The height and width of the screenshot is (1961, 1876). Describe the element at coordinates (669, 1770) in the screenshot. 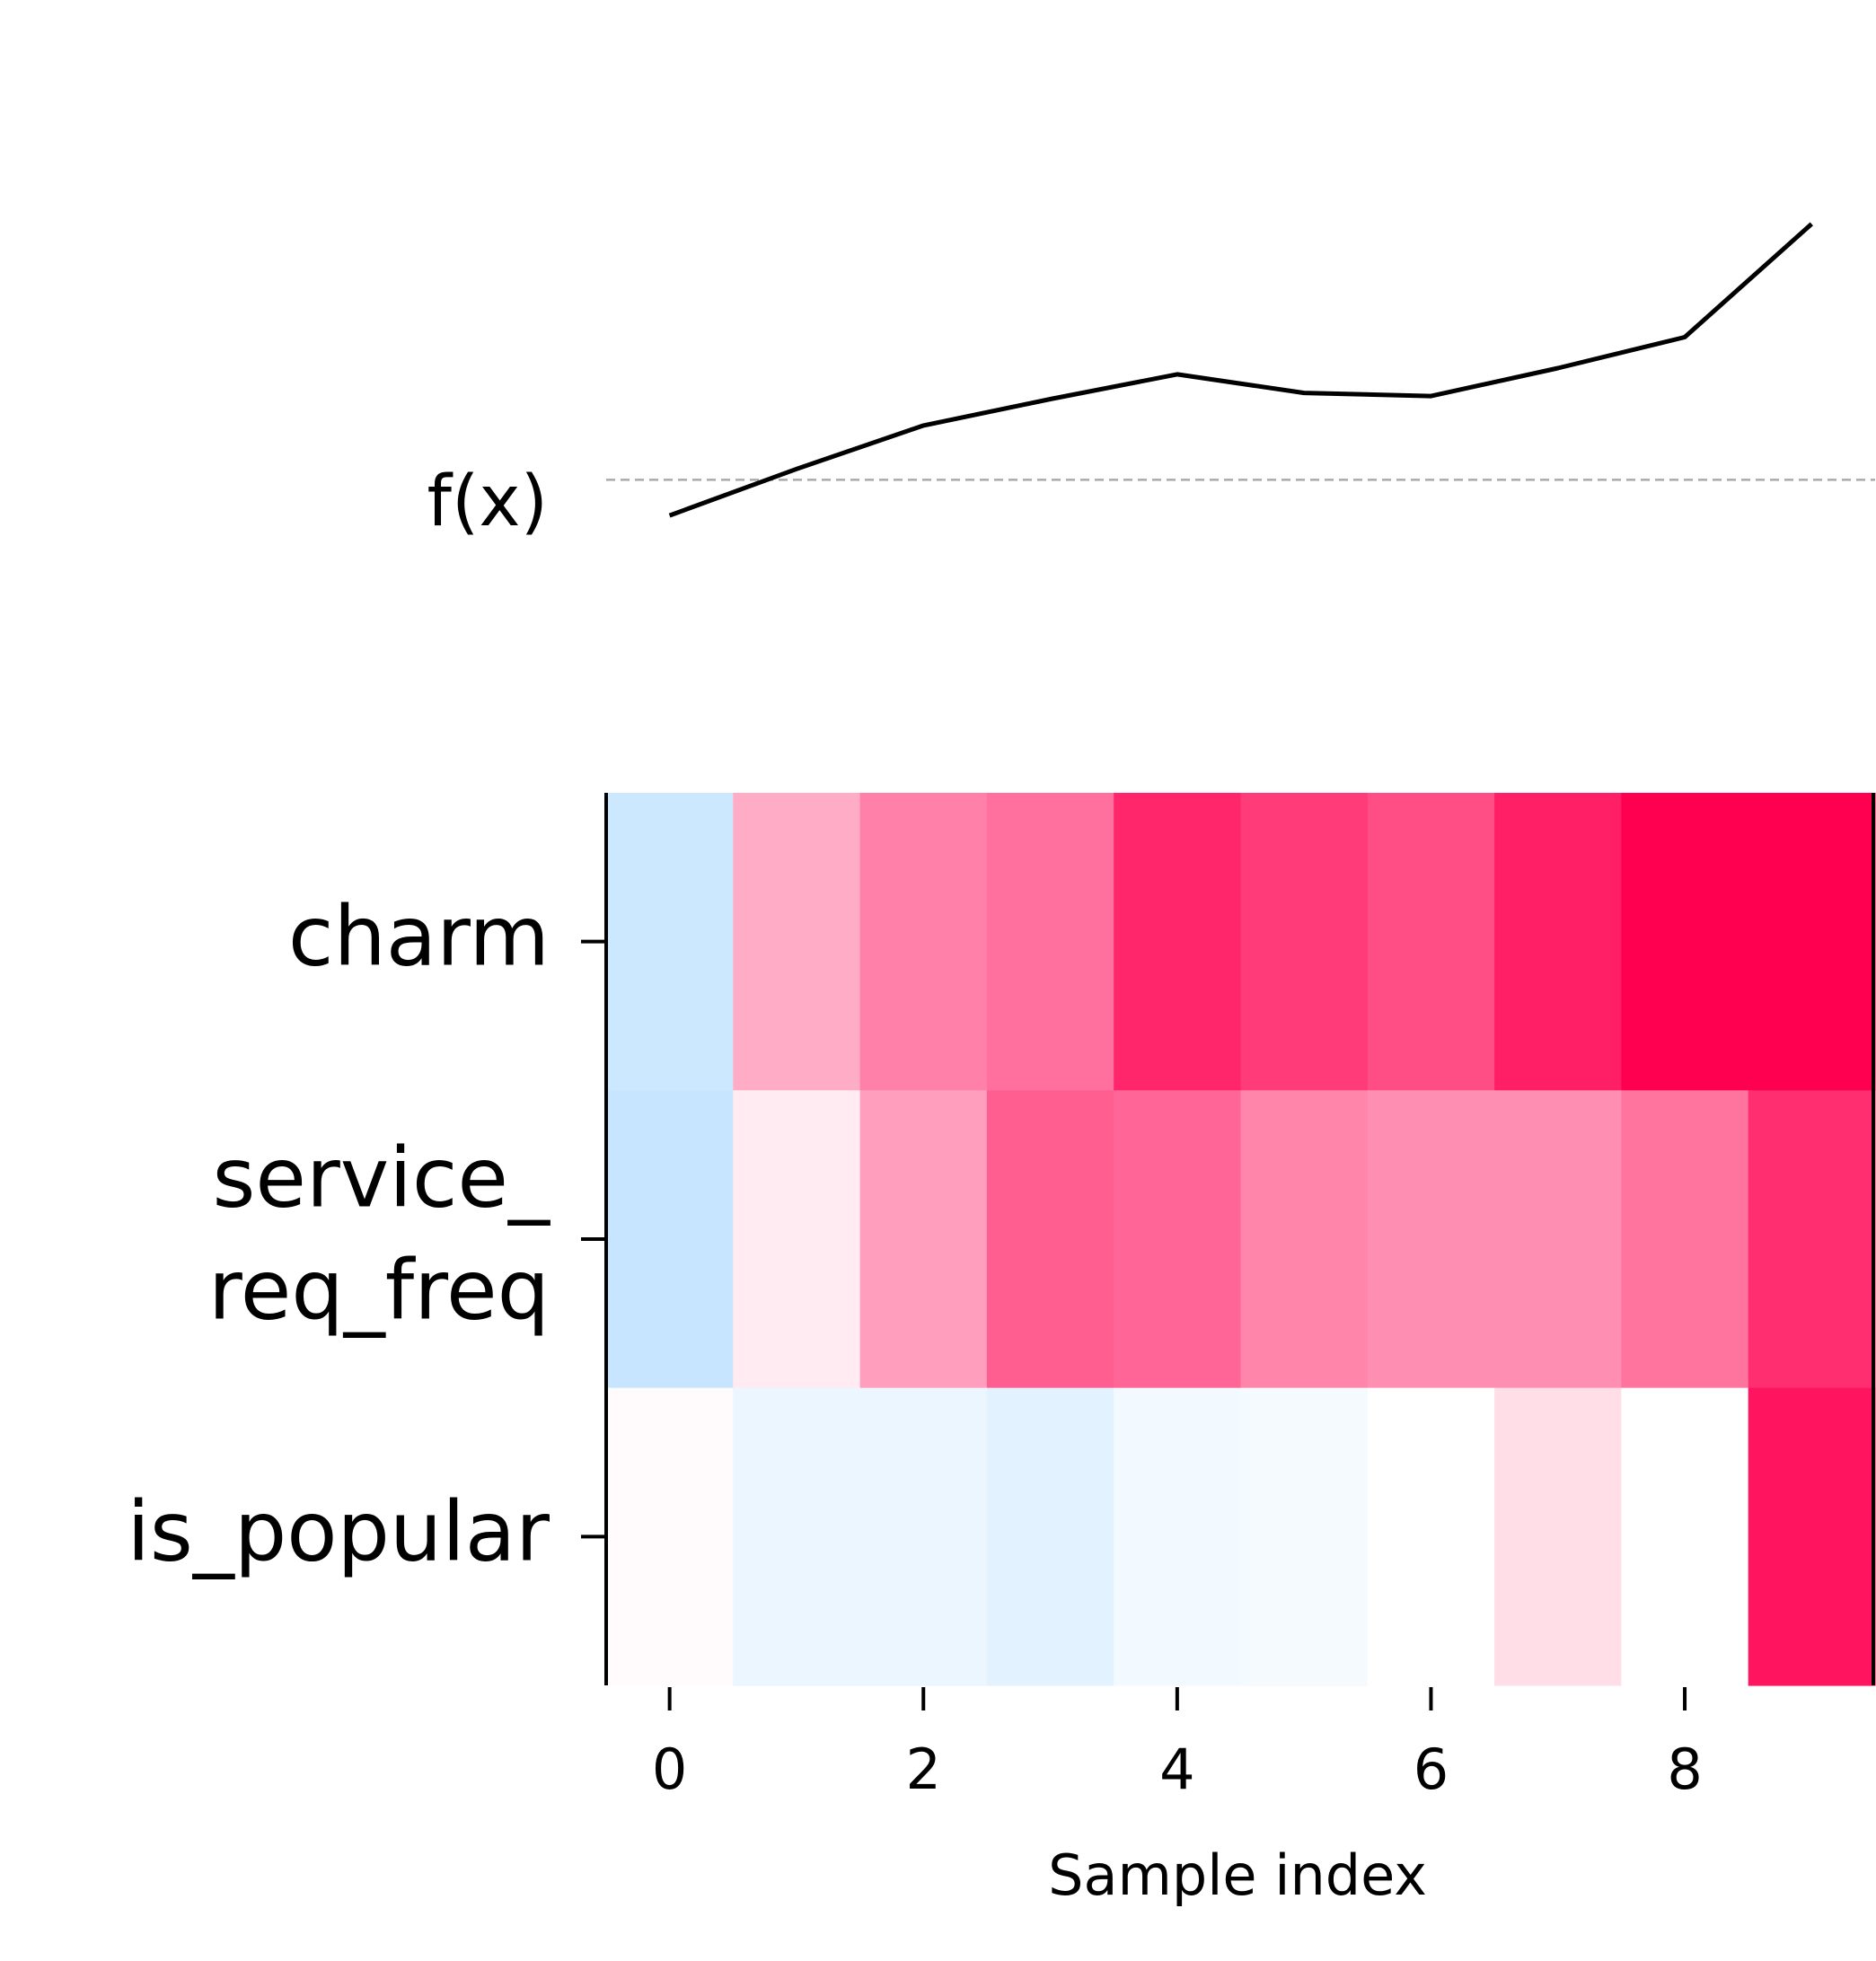

I see `x-tick-label: 0` at that location.